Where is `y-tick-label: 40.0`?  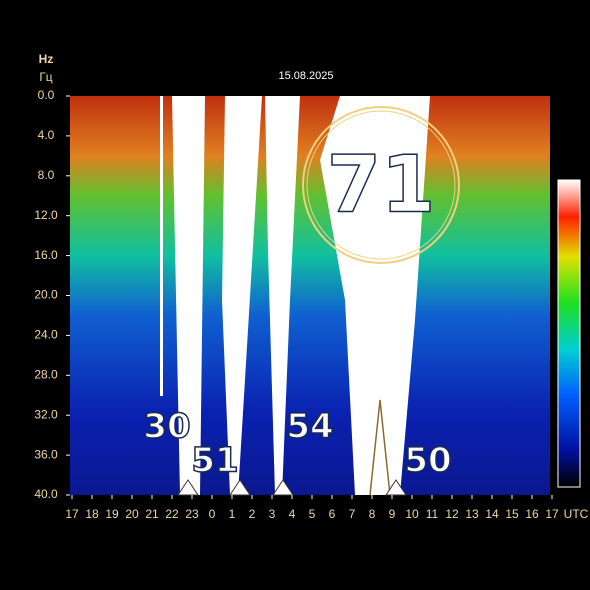
y-tick-label: 40.0 is located at coordinates (46, 494).